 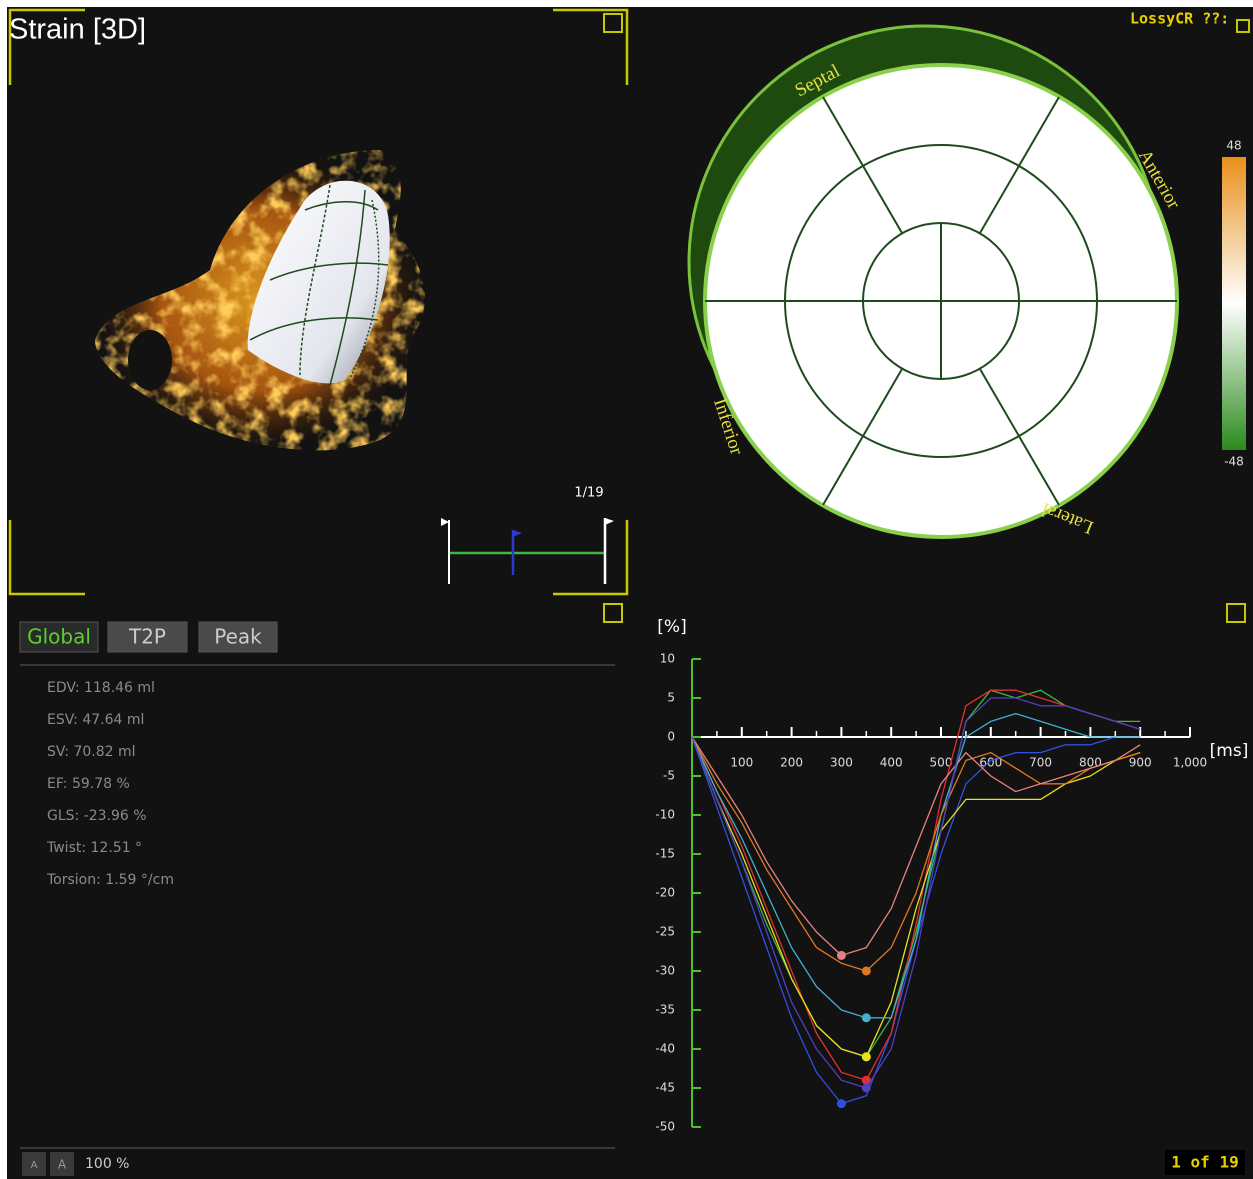 What do you see at coordinates (107, 1164) in the screenshot?
I see `zoom-level: 100 %` at bounding box center [107, 1164].